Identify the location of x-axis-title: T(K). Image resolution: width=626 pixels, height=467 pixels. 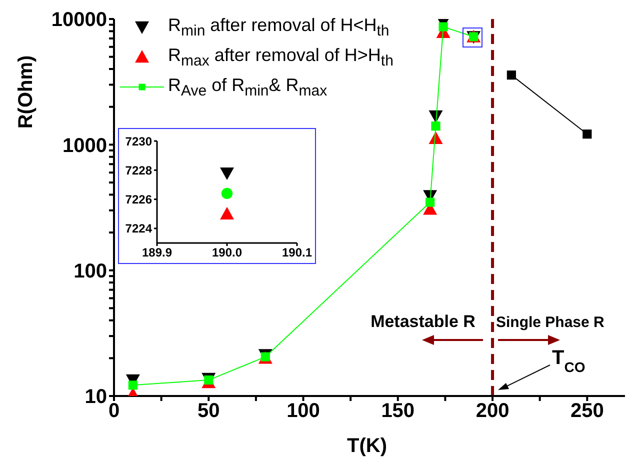
(367, 446).